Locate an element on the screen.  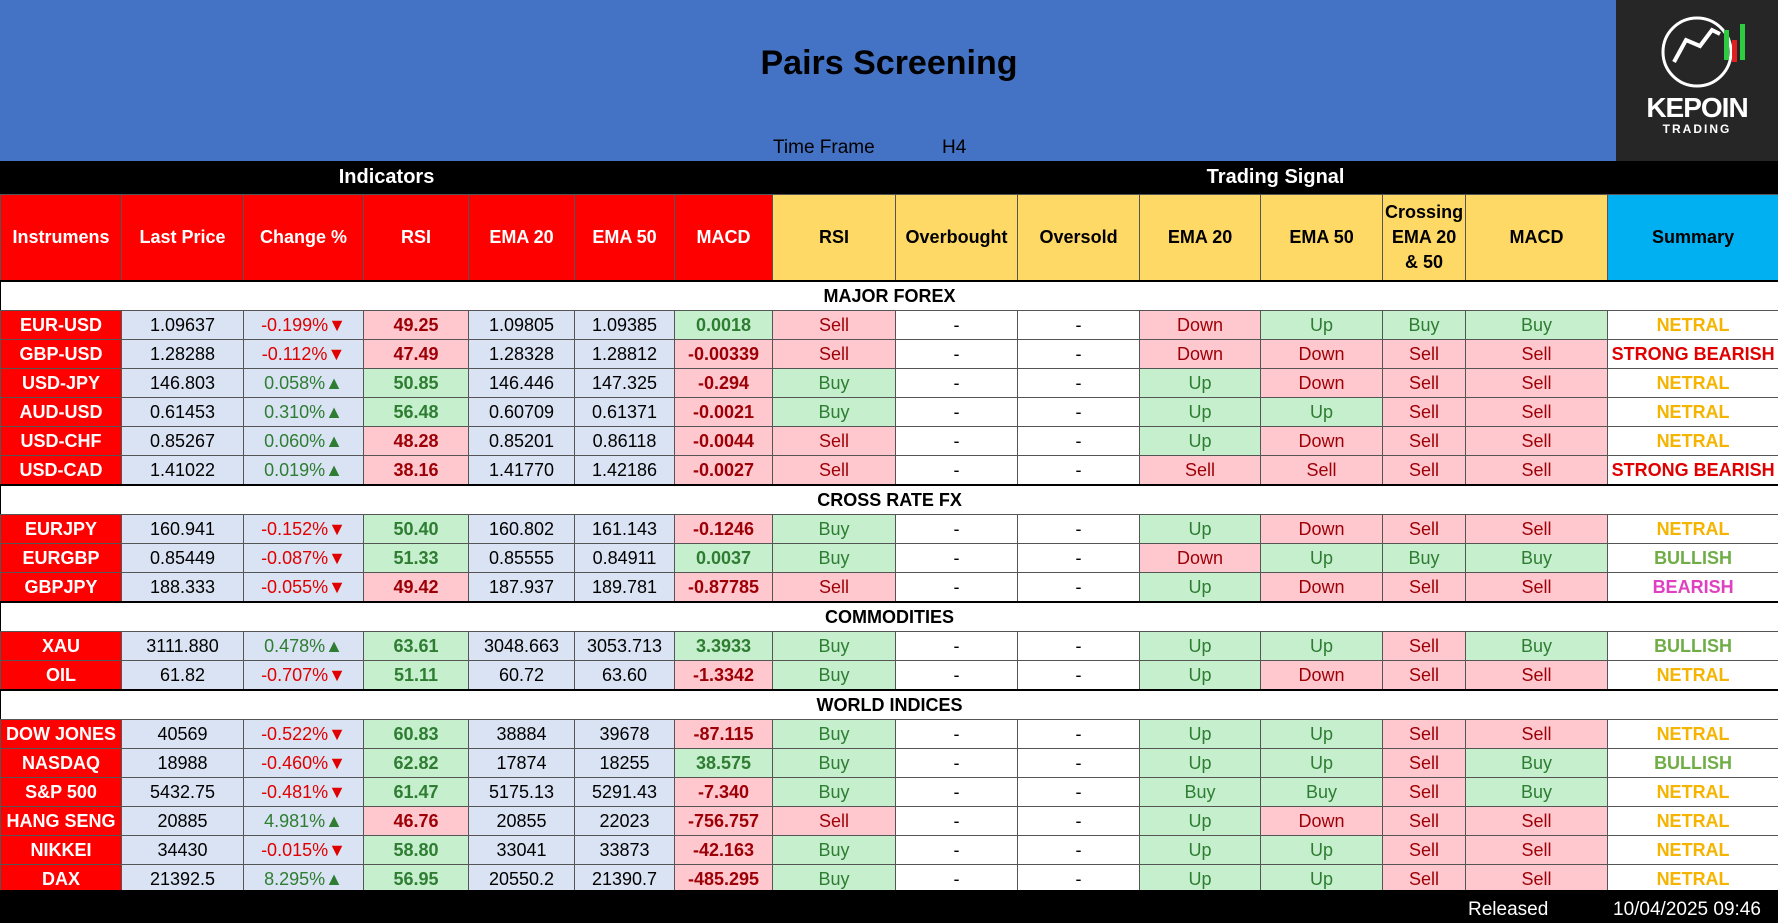
cell: 38.16 is located at coordinates (416, 470).